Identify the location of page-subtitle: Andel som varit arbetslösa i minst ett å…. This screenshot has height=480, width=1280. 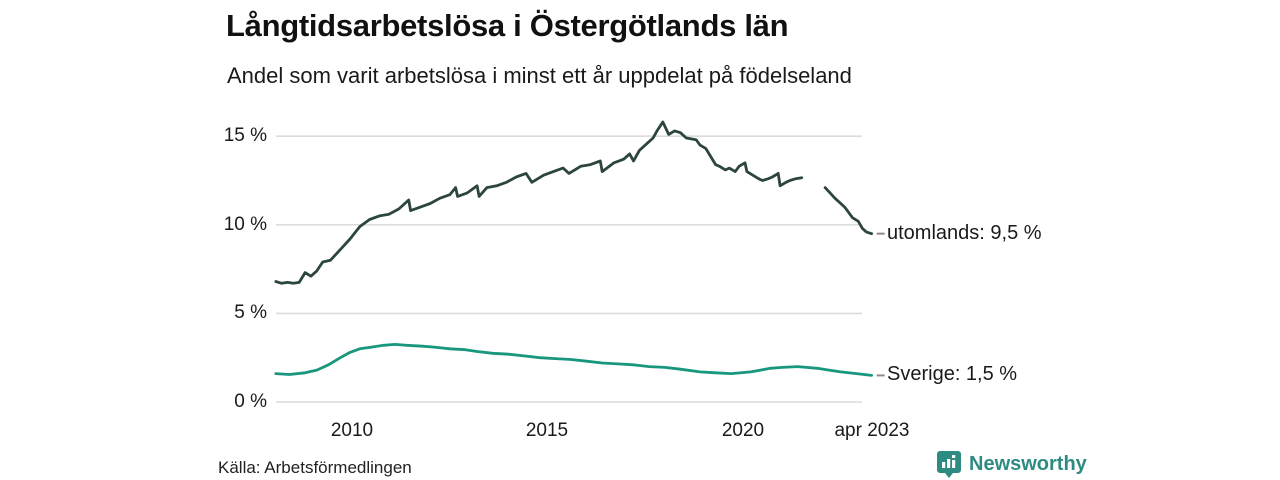
(539, 75).